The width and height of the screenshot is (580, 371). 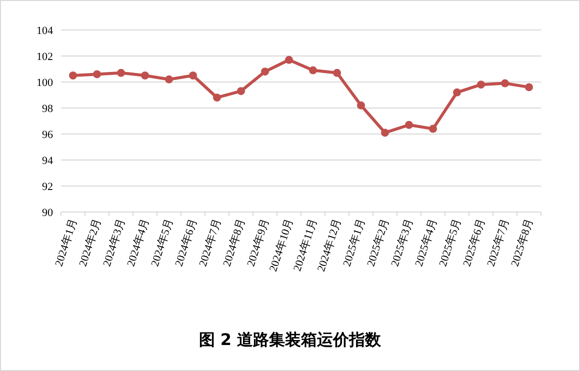 I want to click on x-tick-label: 2024年1月, so click(x=66, y=242).